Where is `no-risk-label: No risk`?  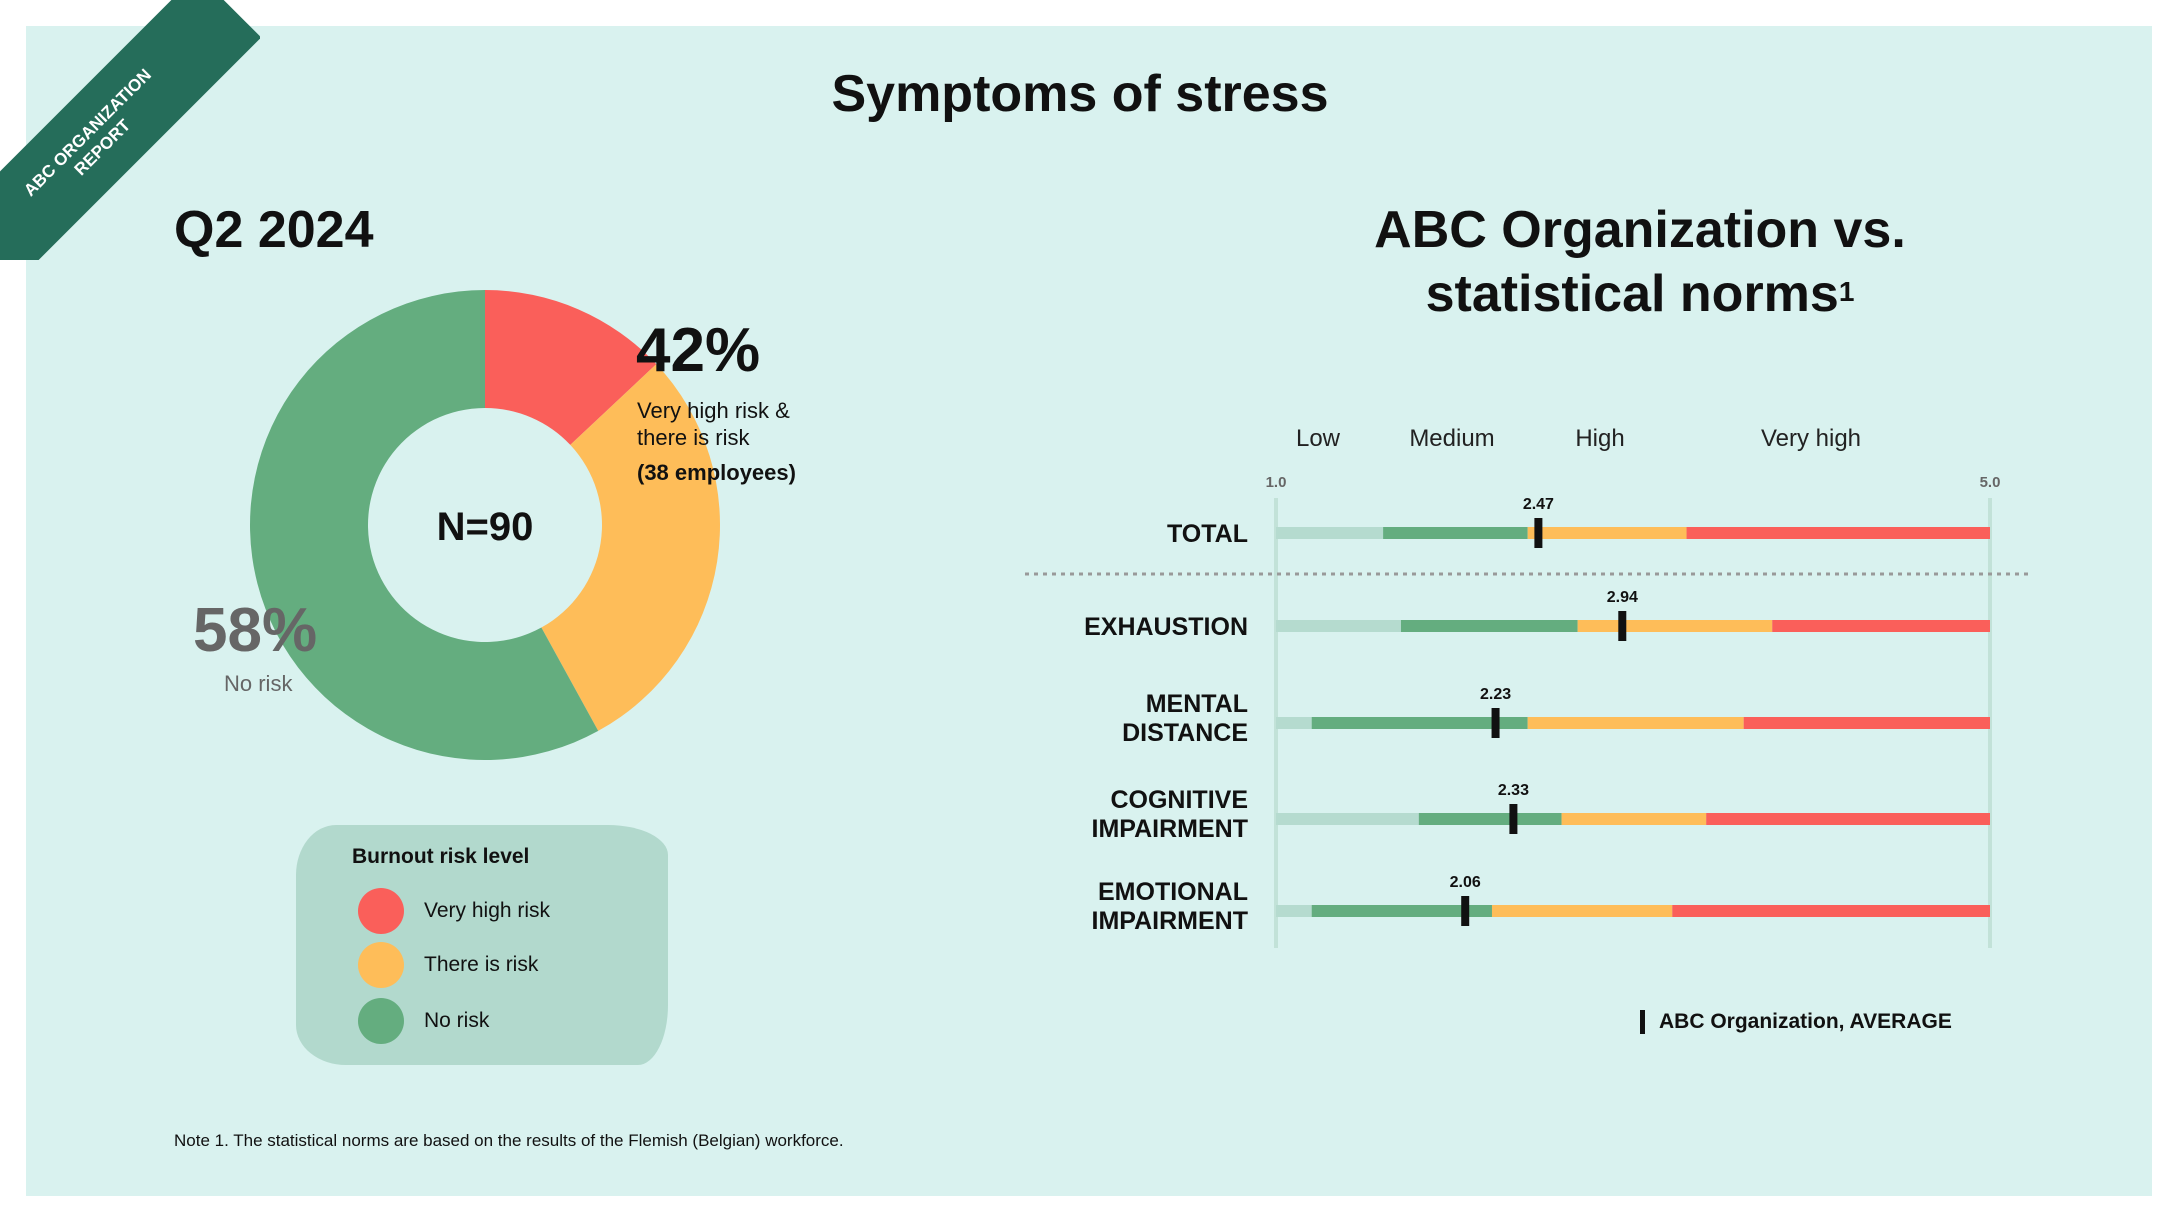 no-risk-label: No risk is located at coordinates (258, 683).